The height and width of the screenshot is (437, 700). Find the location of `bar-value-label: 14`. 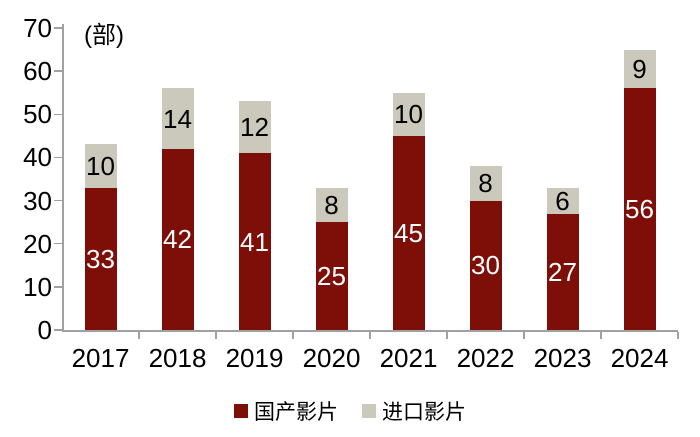

bar-value-label: 14 is located at coordinates (177, 118).